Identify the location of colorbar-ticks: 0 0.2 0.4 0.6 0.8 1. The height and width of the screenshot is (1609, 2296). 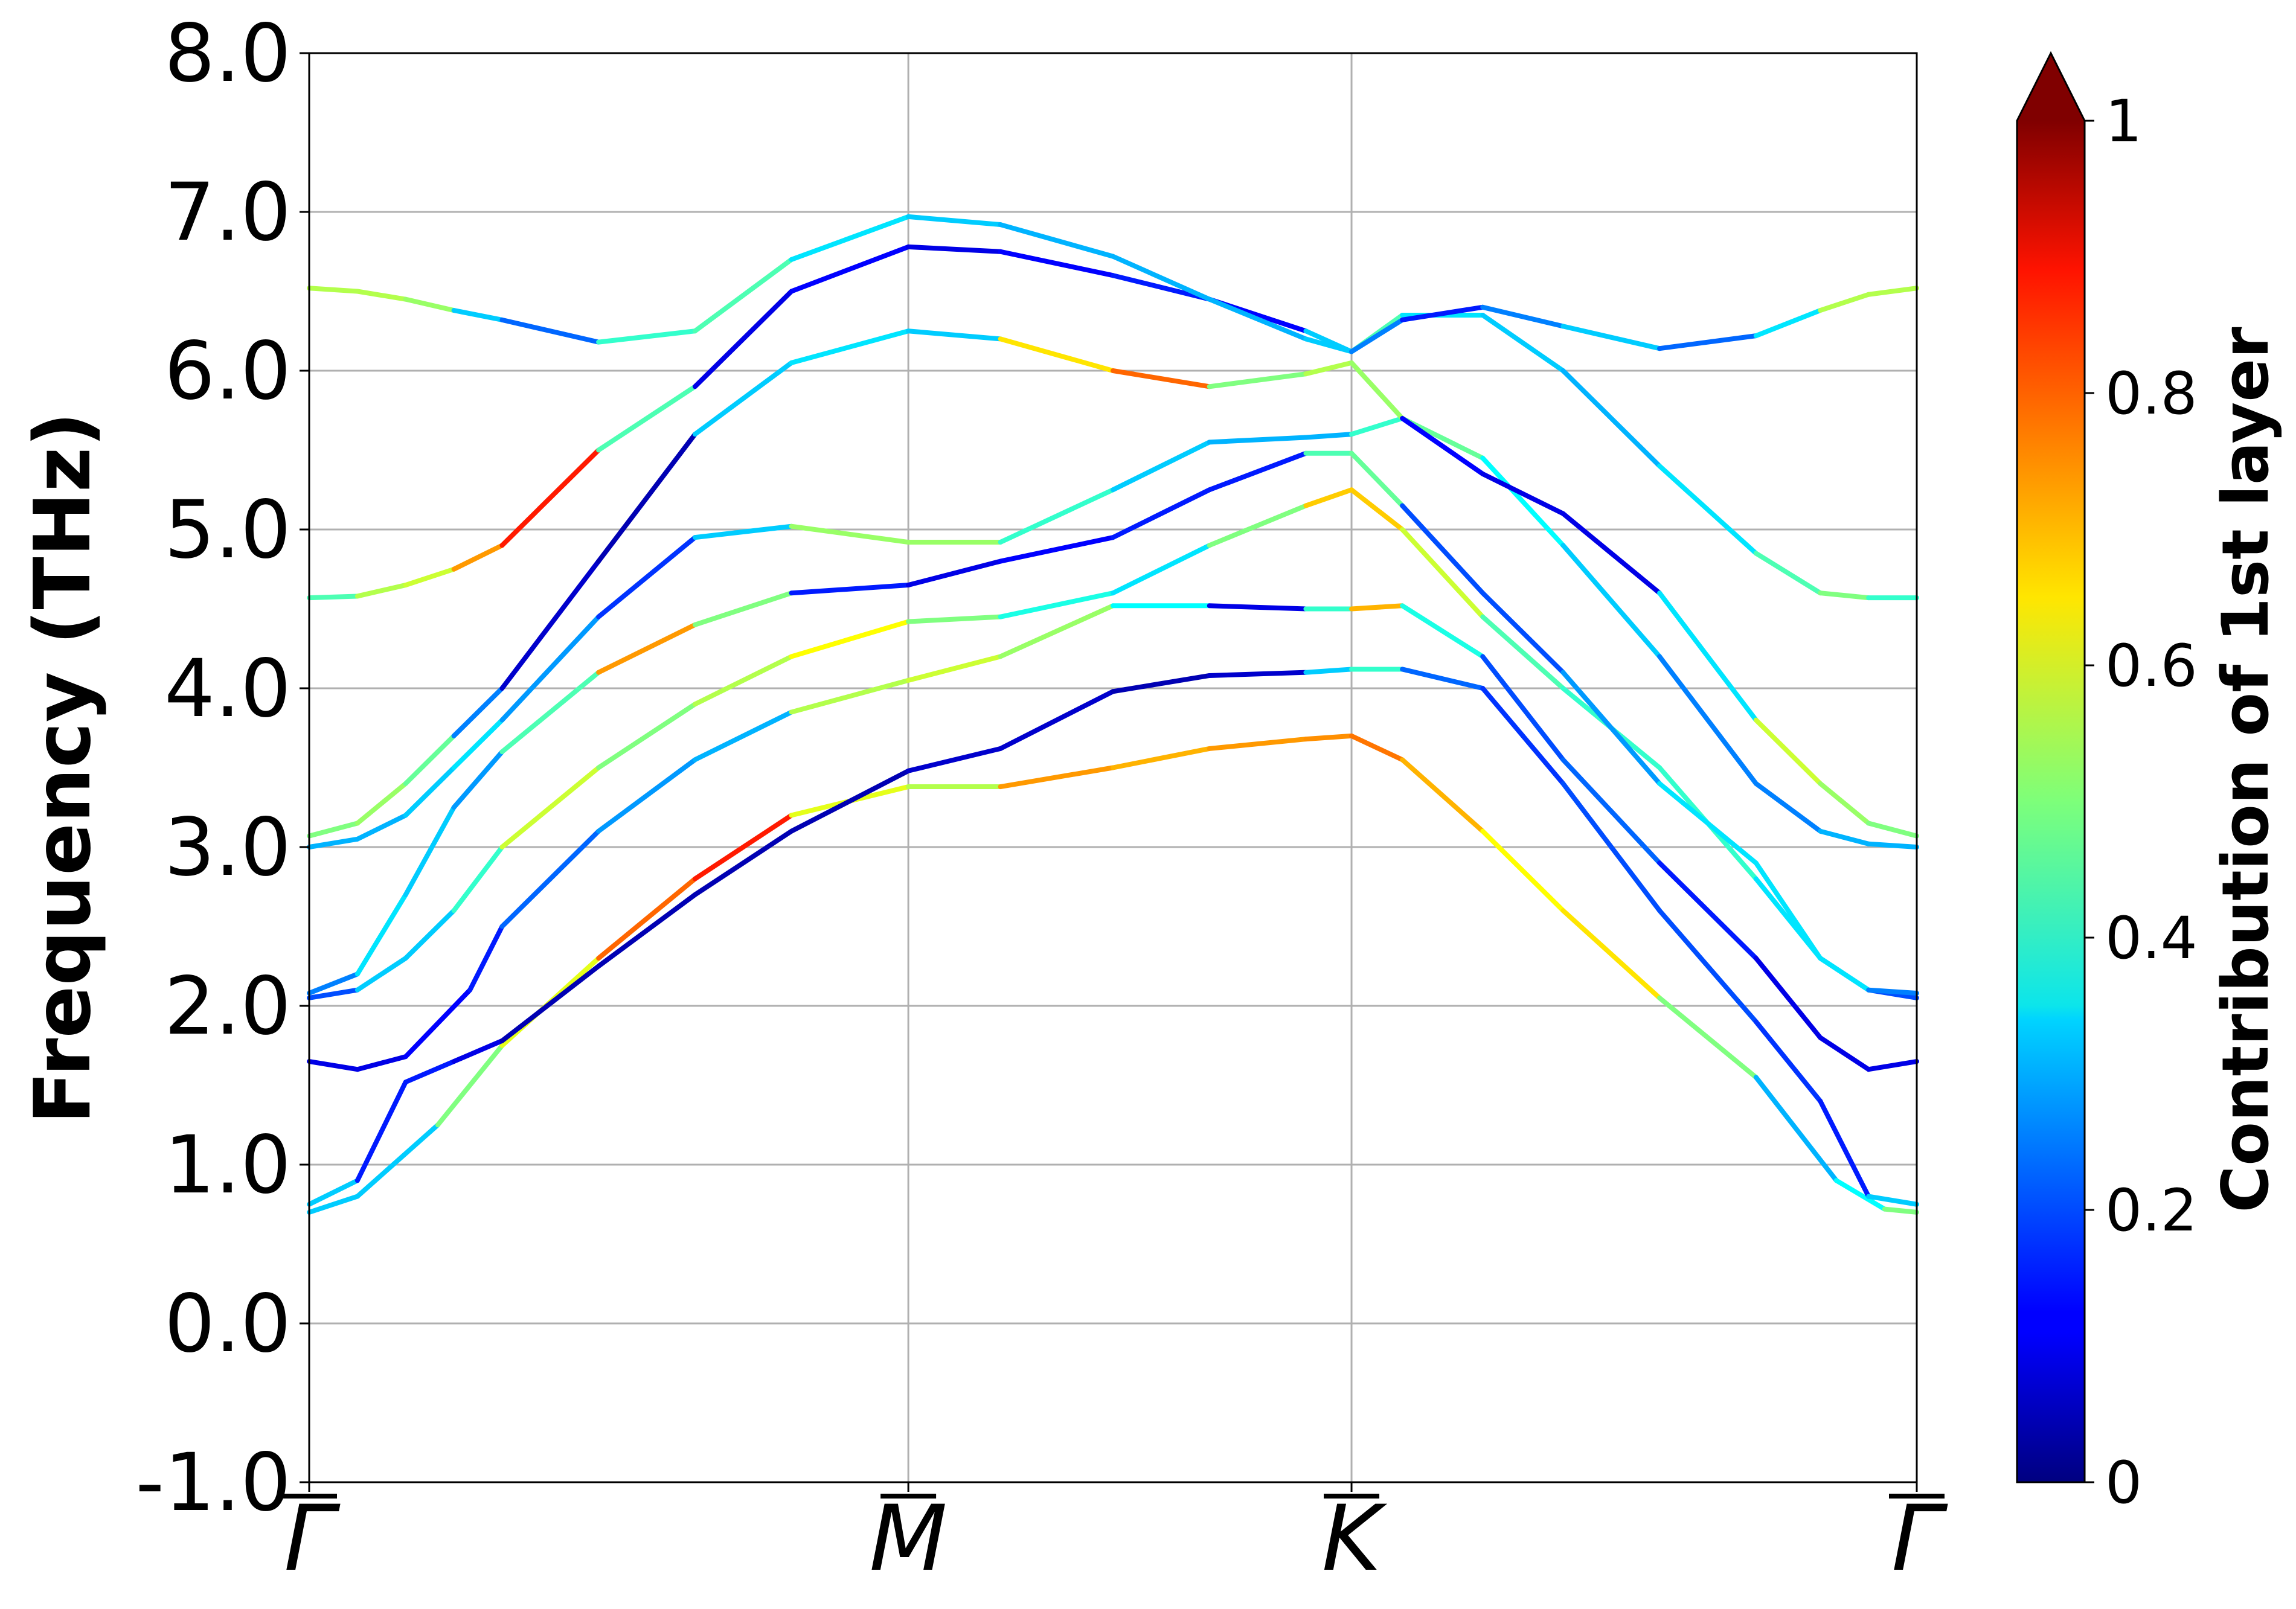
(2142, 802).